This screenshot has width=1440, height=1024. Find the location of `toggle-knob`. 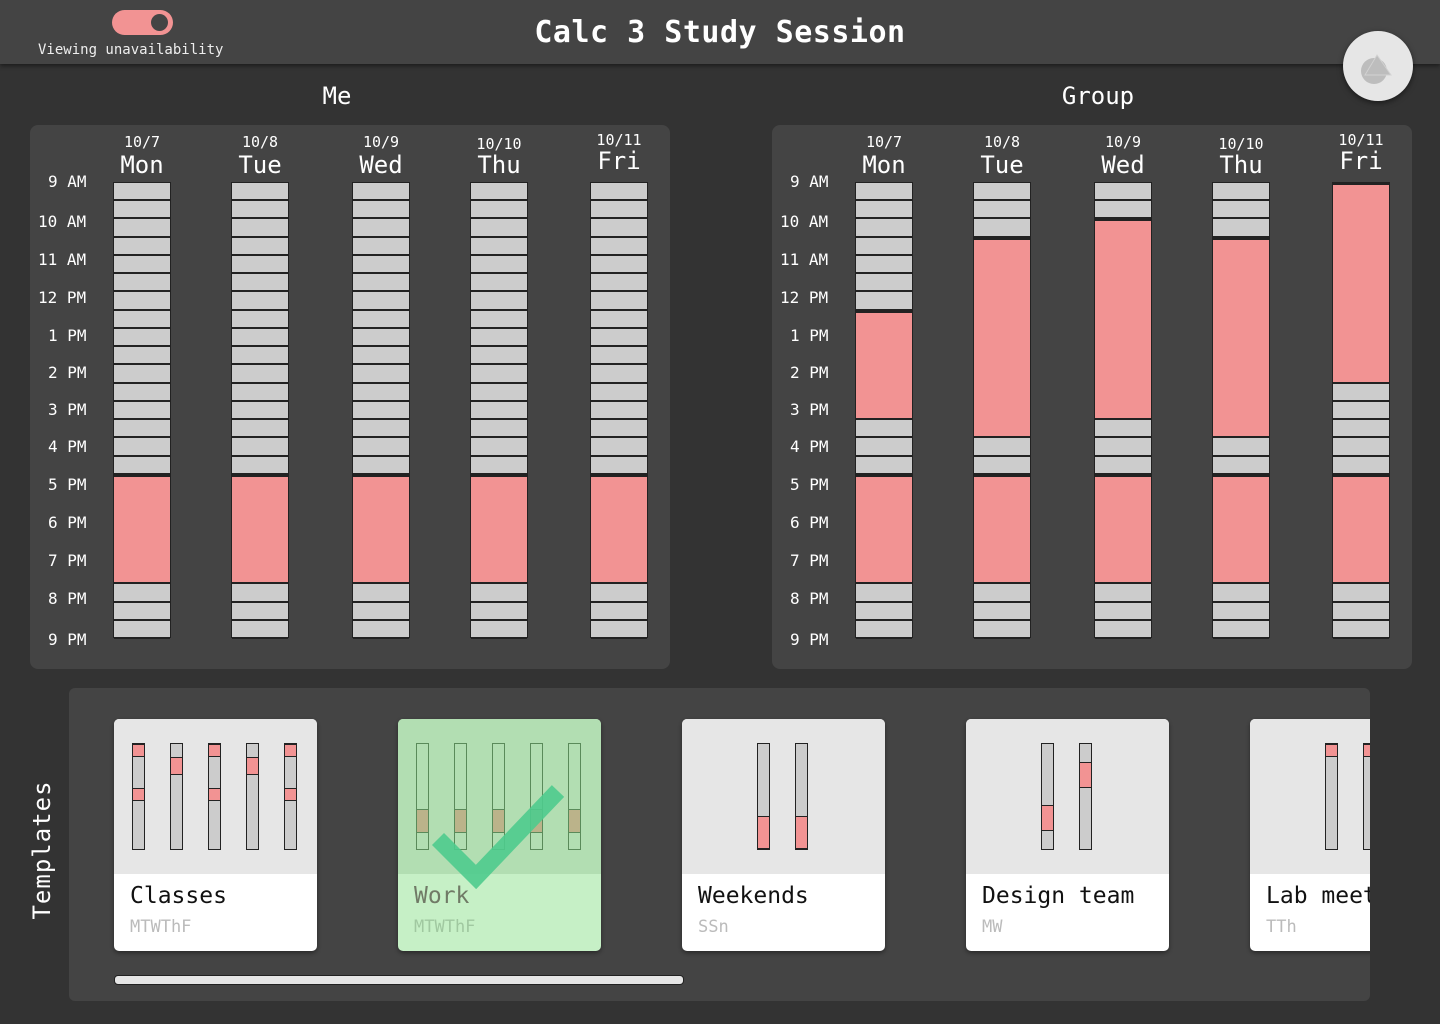

toggle-knob is located at coordinates (159, 22).